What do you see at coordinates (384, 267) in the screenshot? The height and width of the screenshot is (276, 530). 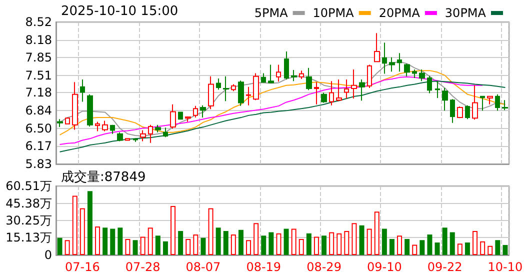 I see `x-tick-label: 09-10` at bounding box center [384, 267].